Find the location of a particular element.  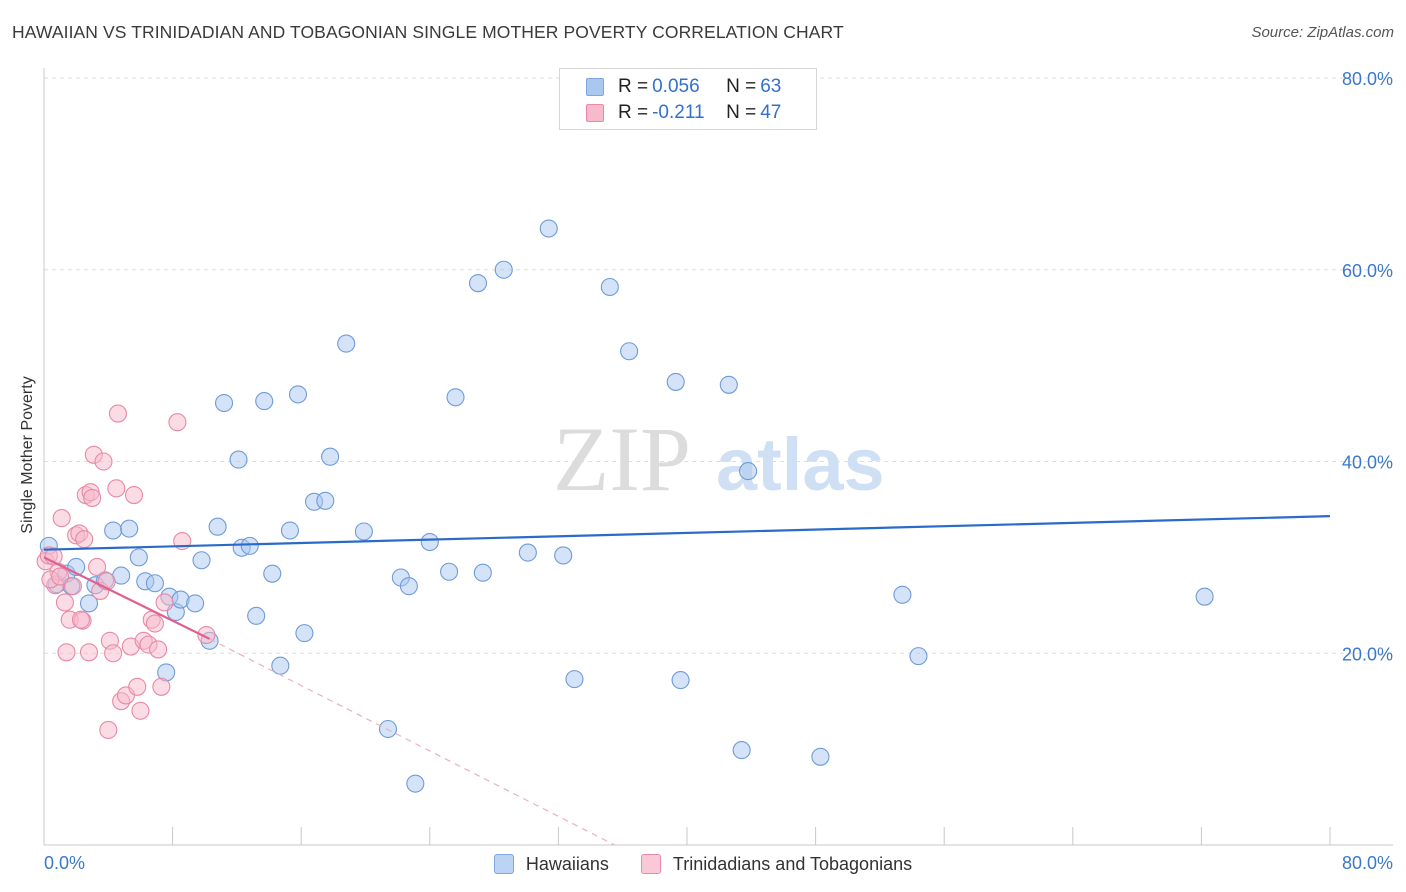

x-tick-label: 80.0% is located at coordinates (1367, 863).